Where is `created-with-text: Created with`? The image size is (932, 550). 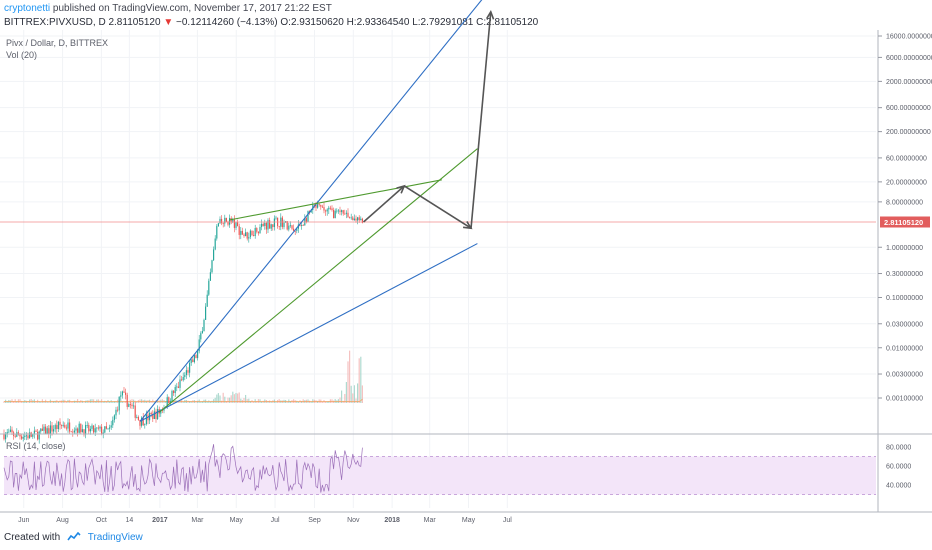
created-with-text: Created with is located at coordinates (32, 537).